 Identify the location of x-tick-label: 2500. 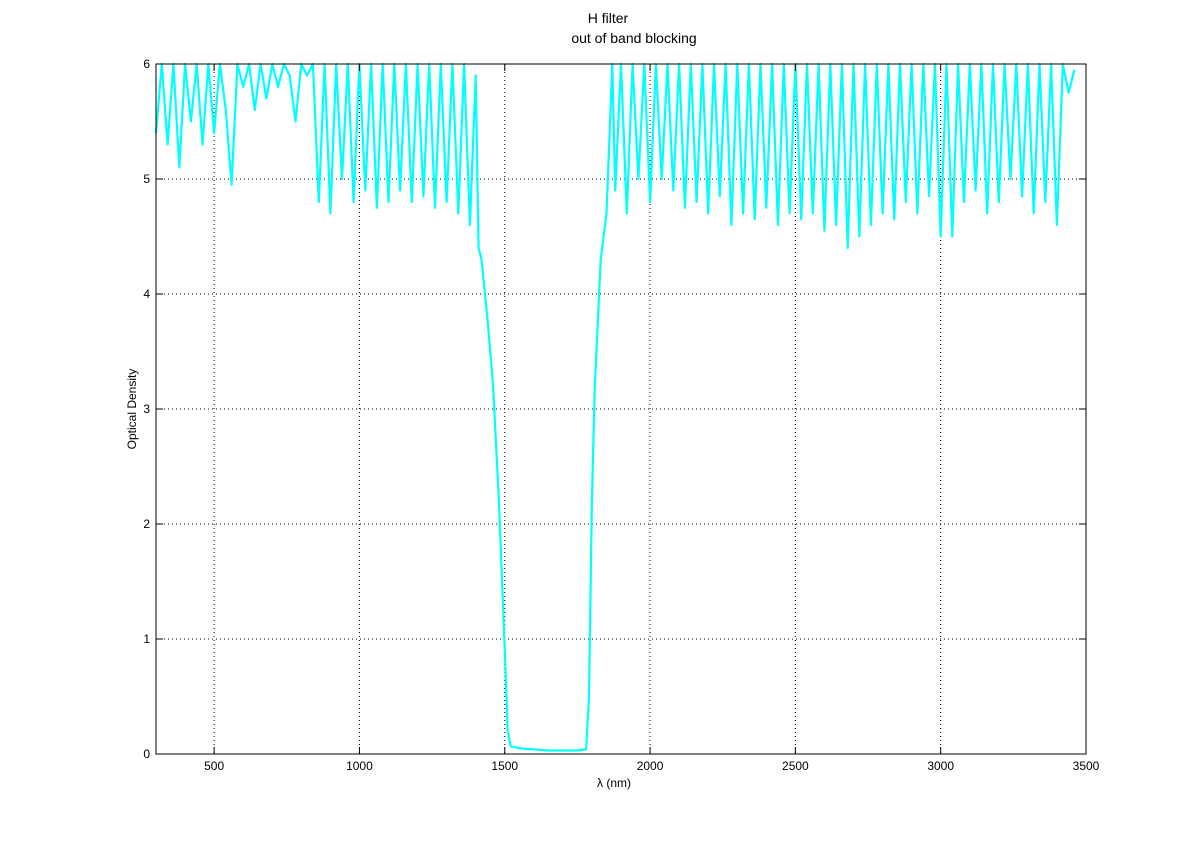
(795, 766).